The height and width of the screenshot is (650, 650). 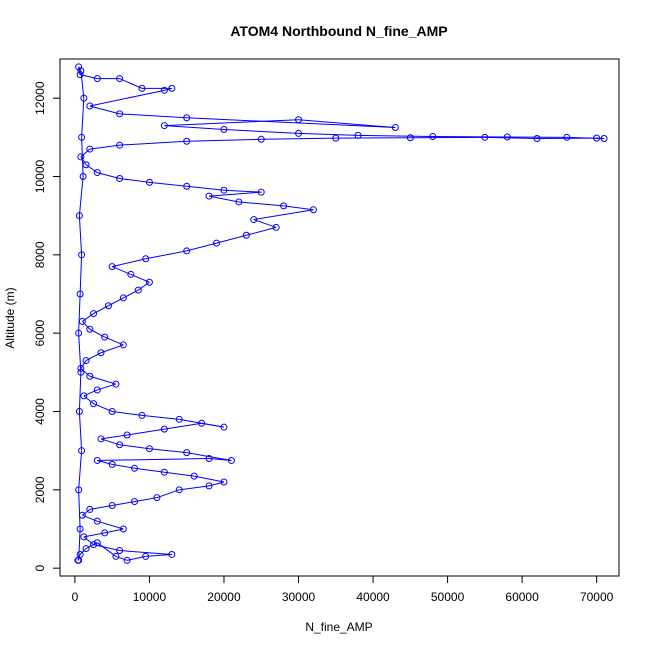 What do you see at coordinates (40, 332) in the screenshot?
I see `y-tick-label: 6000` at bounding box center [40, 332].